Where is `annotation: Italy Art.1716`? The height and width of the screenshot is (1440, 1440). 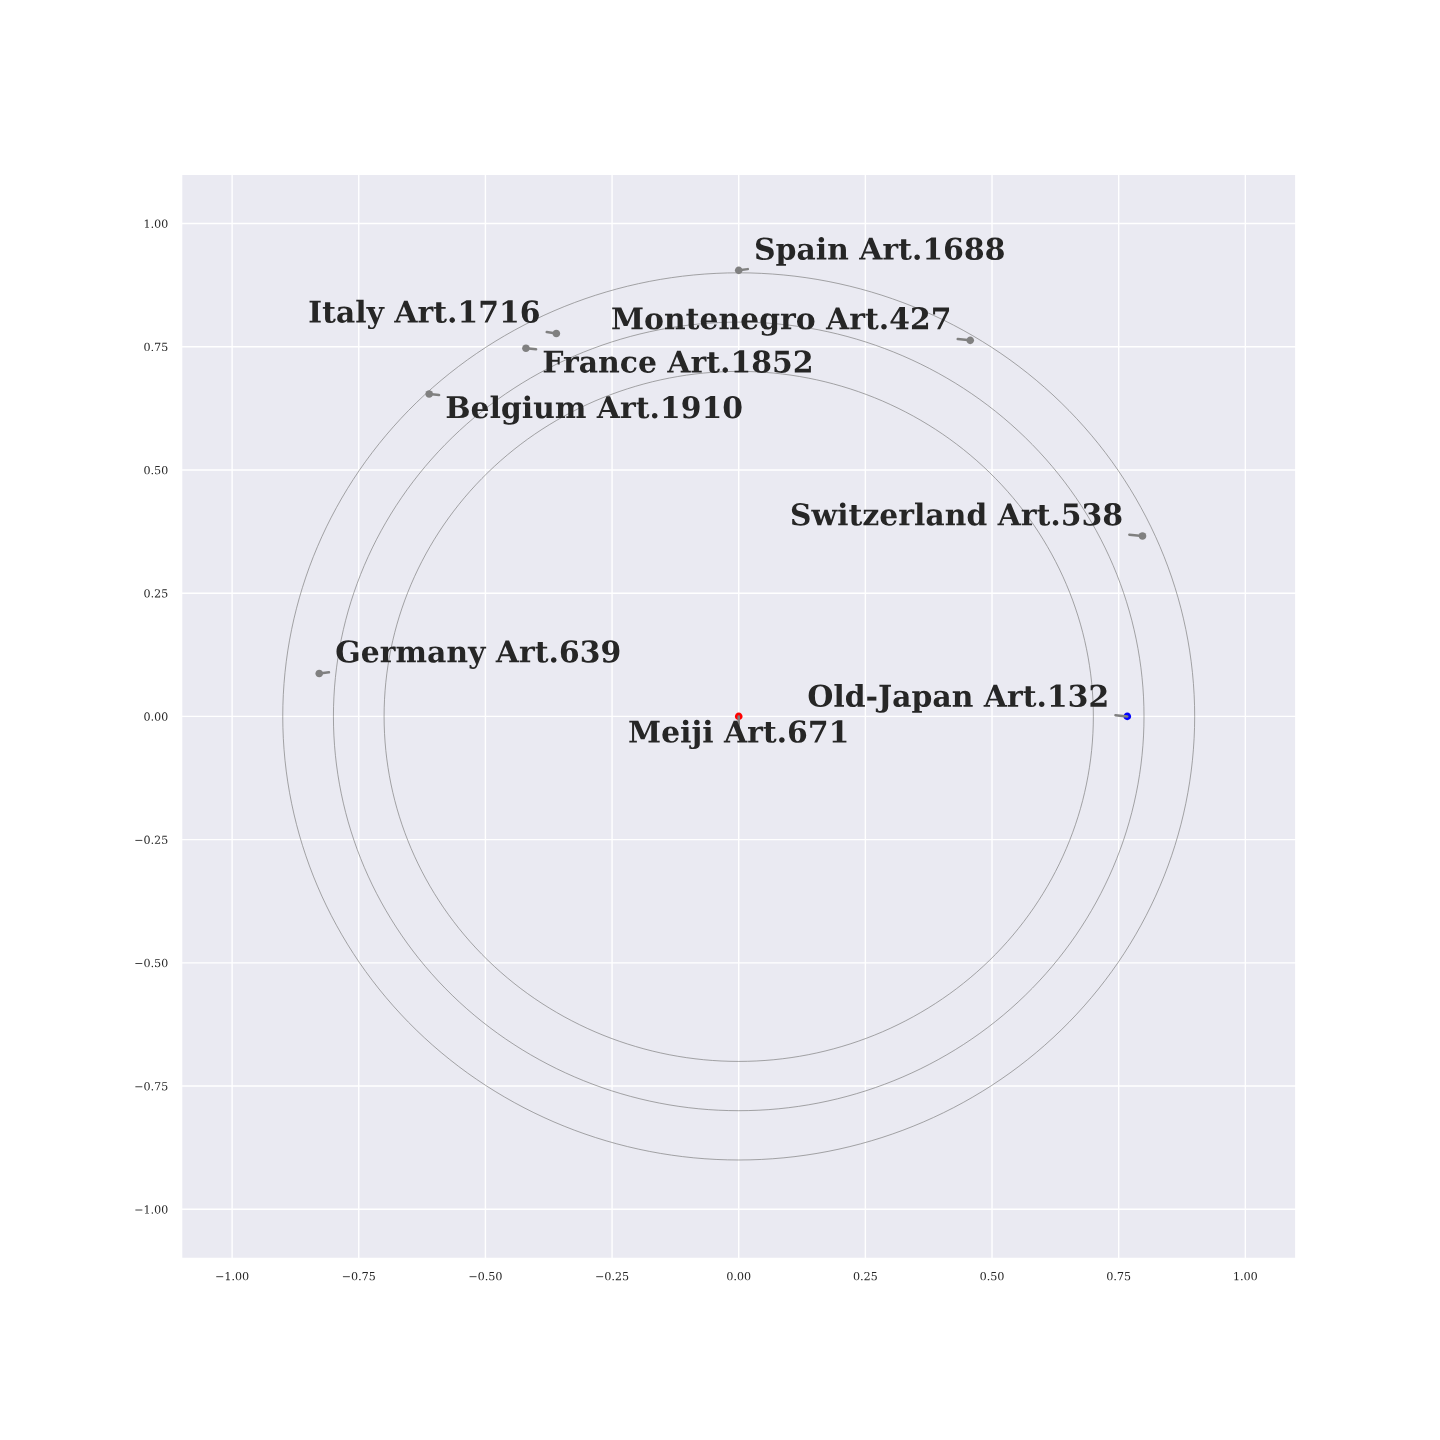 annotation: Italy Art.1716 is located at coordinates (424, 314).